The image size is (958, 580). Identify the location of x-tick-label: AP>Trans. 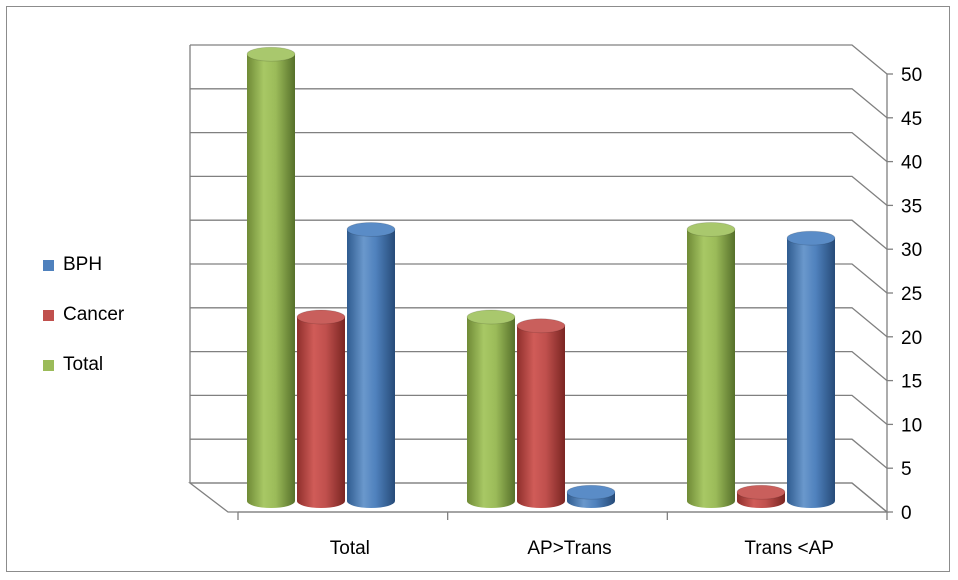
(569, 548).